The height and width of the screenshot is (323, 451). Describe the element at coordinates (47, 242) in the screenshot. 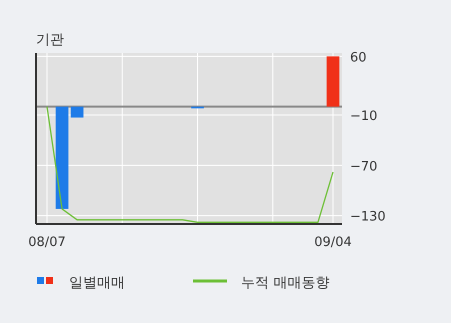

I see `x-tick-label: 08/07` at that location.